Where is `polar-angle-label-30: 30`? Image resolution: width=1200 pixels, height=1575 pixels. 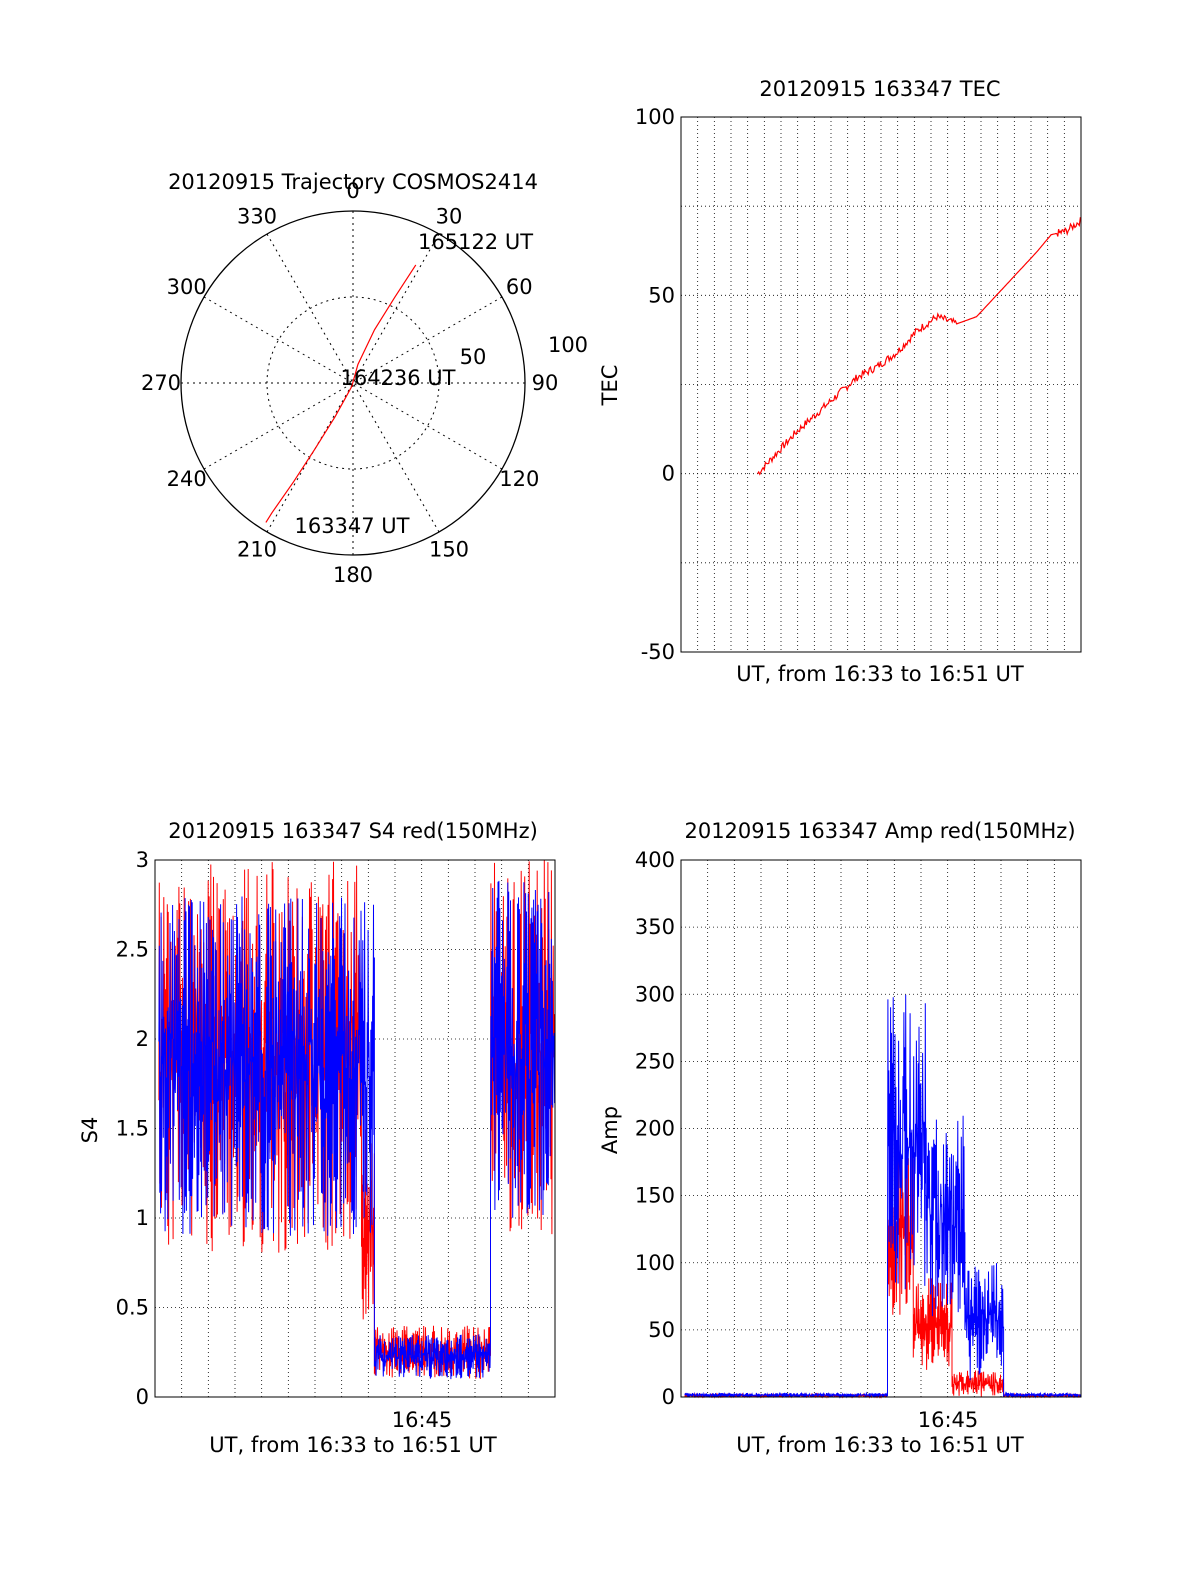
polar-angle-label-30: 30 is located at coordinates (449, 217).